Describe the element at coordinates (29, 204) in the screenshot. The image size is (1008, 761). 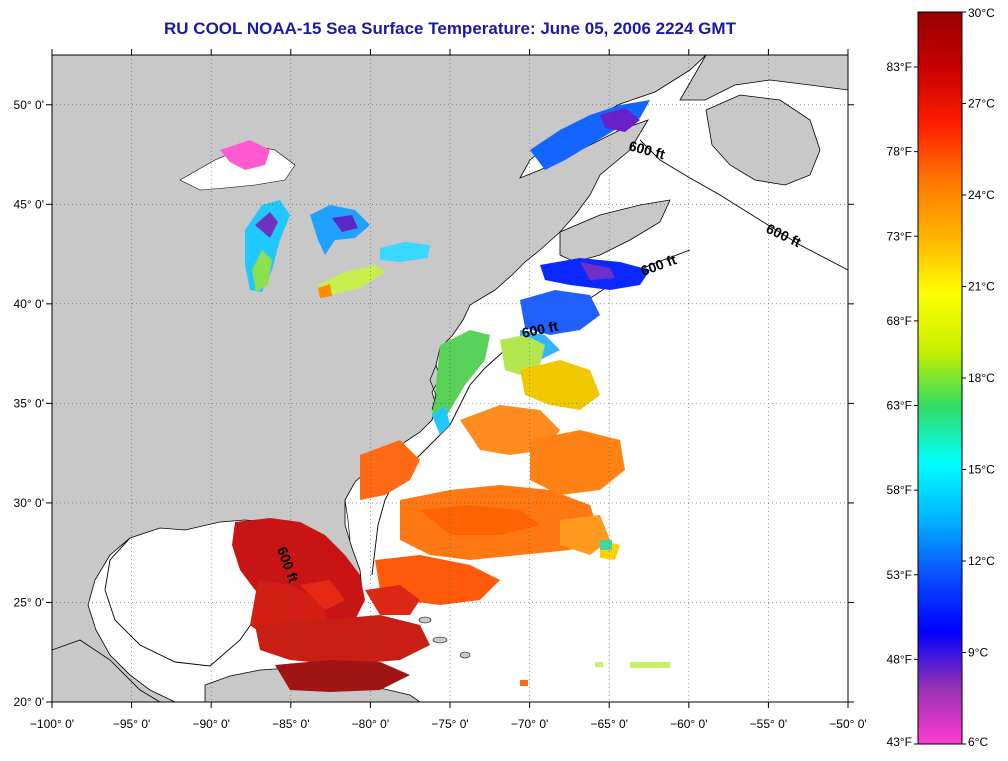
I see `lat-tick-label: 45° 0'` at that location.